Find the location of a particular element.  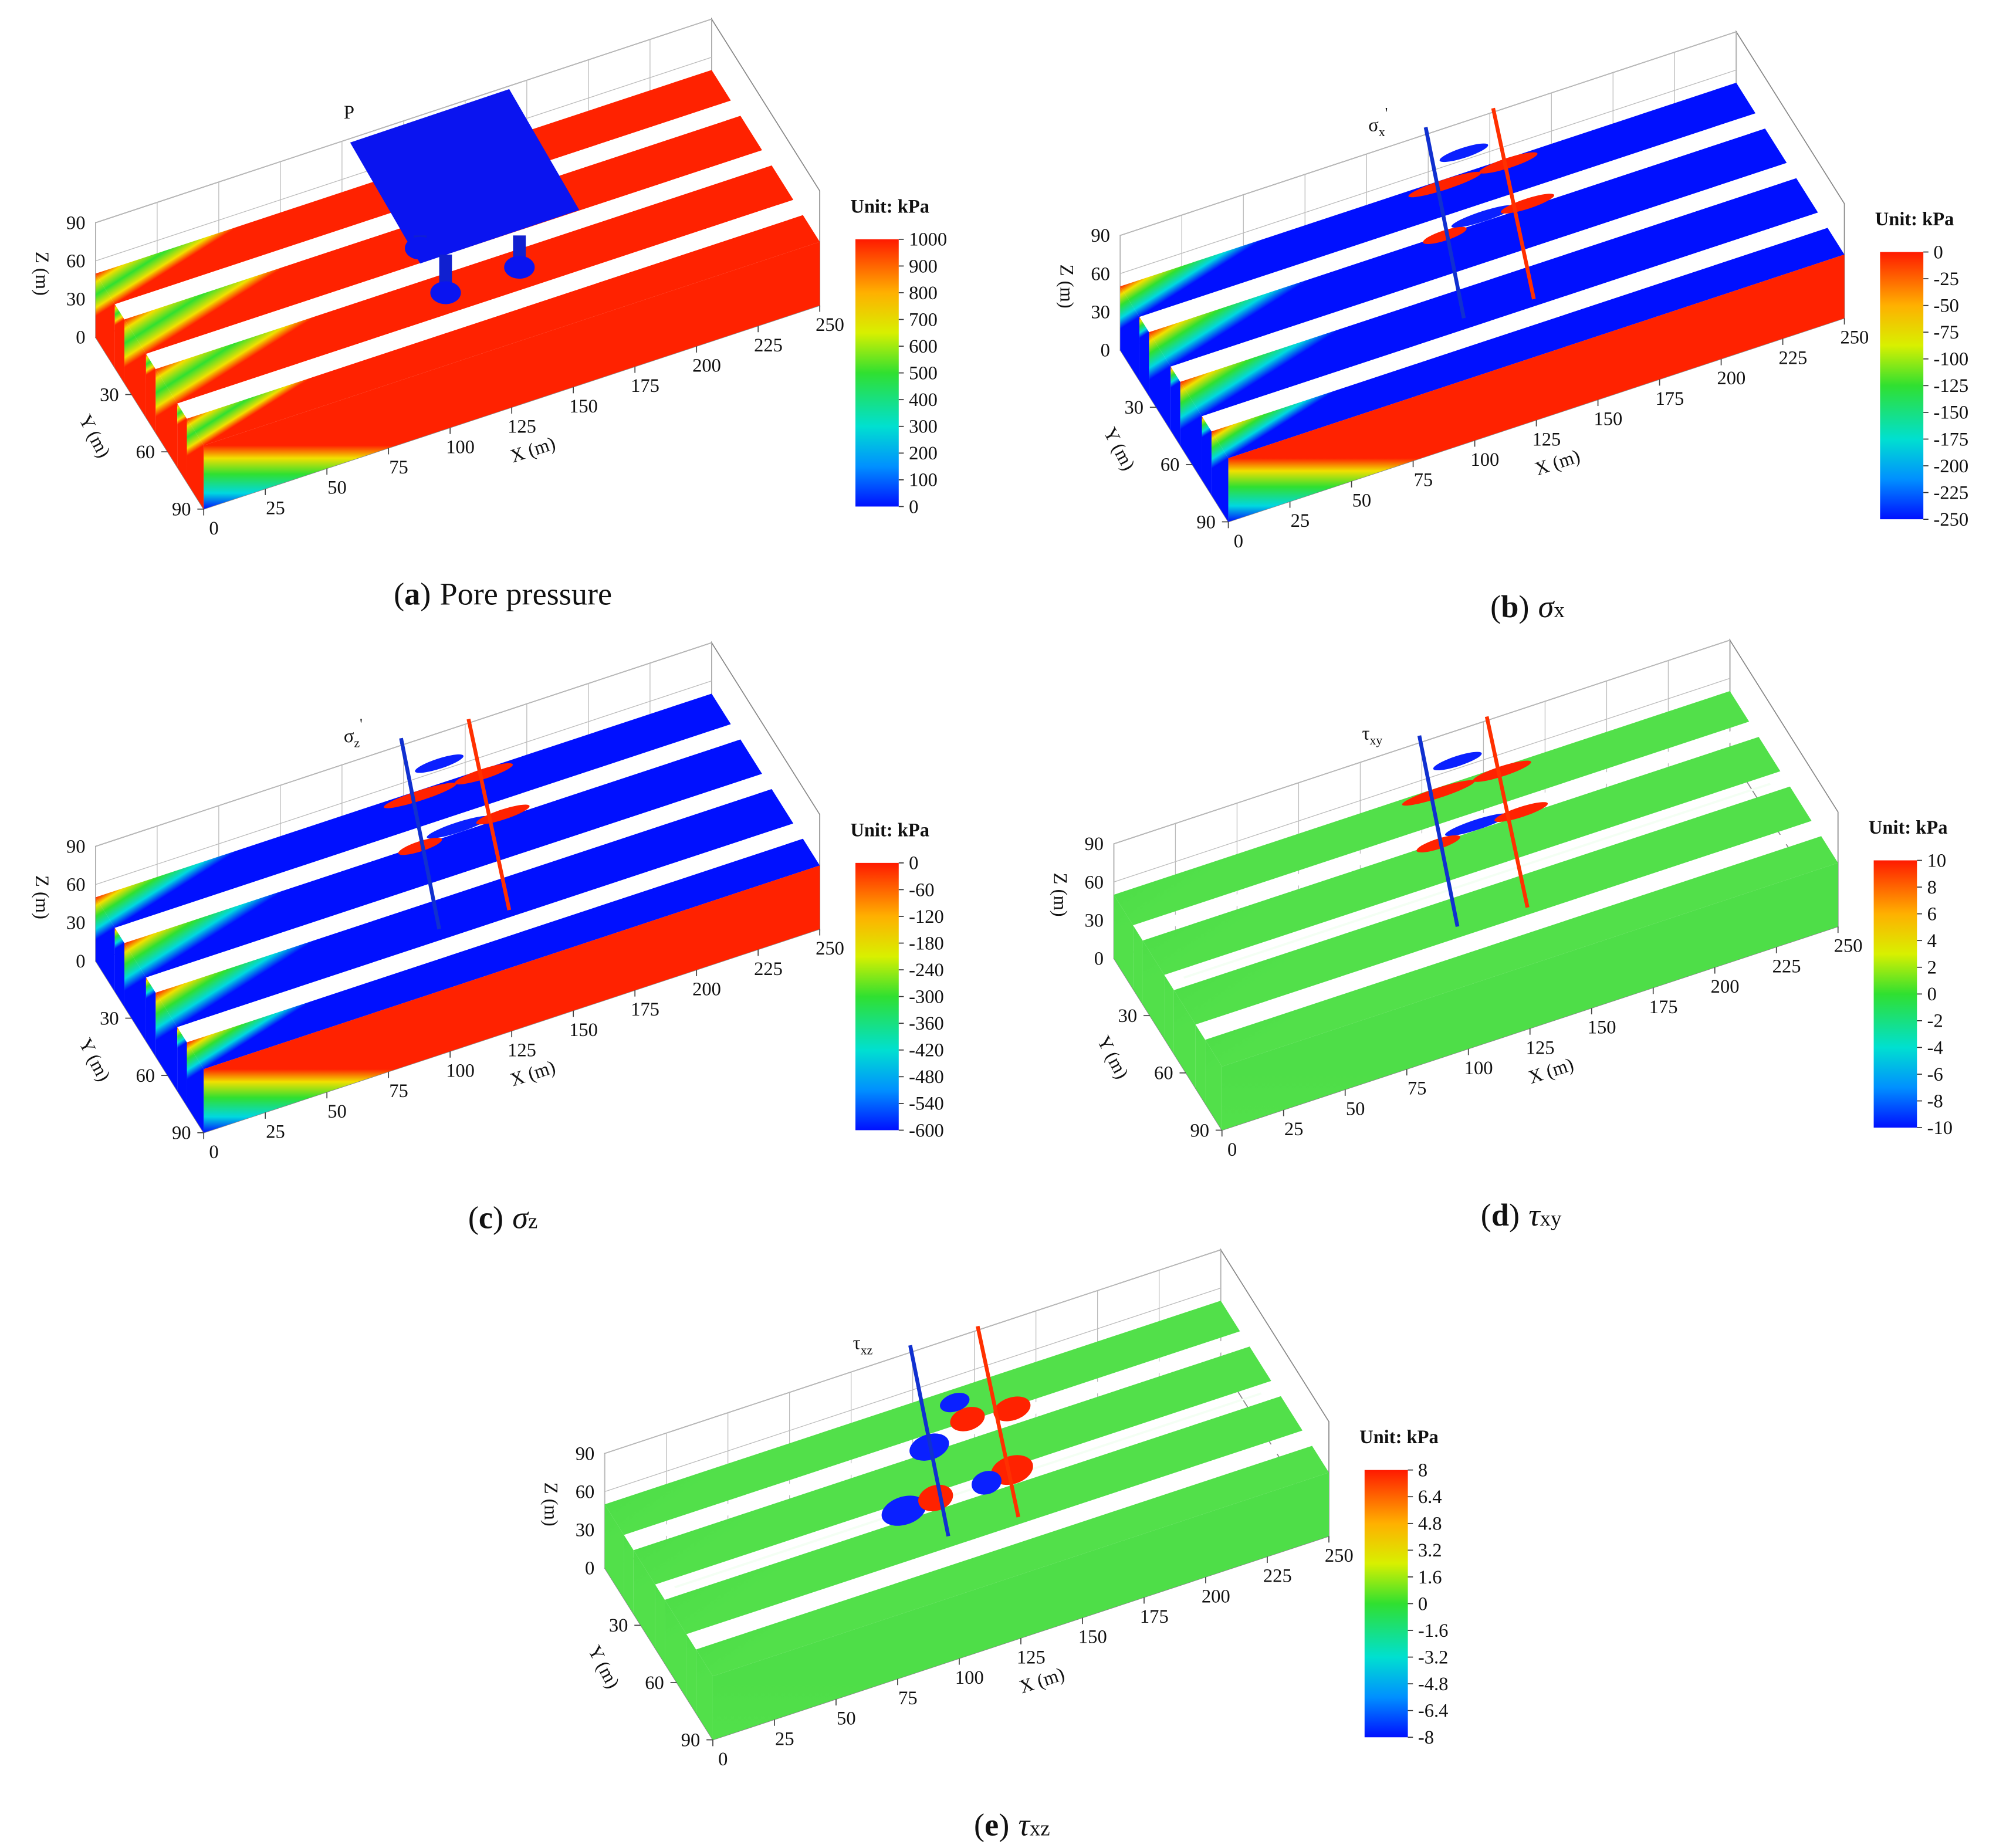

platform-foot is located at coordinates (519, 267).